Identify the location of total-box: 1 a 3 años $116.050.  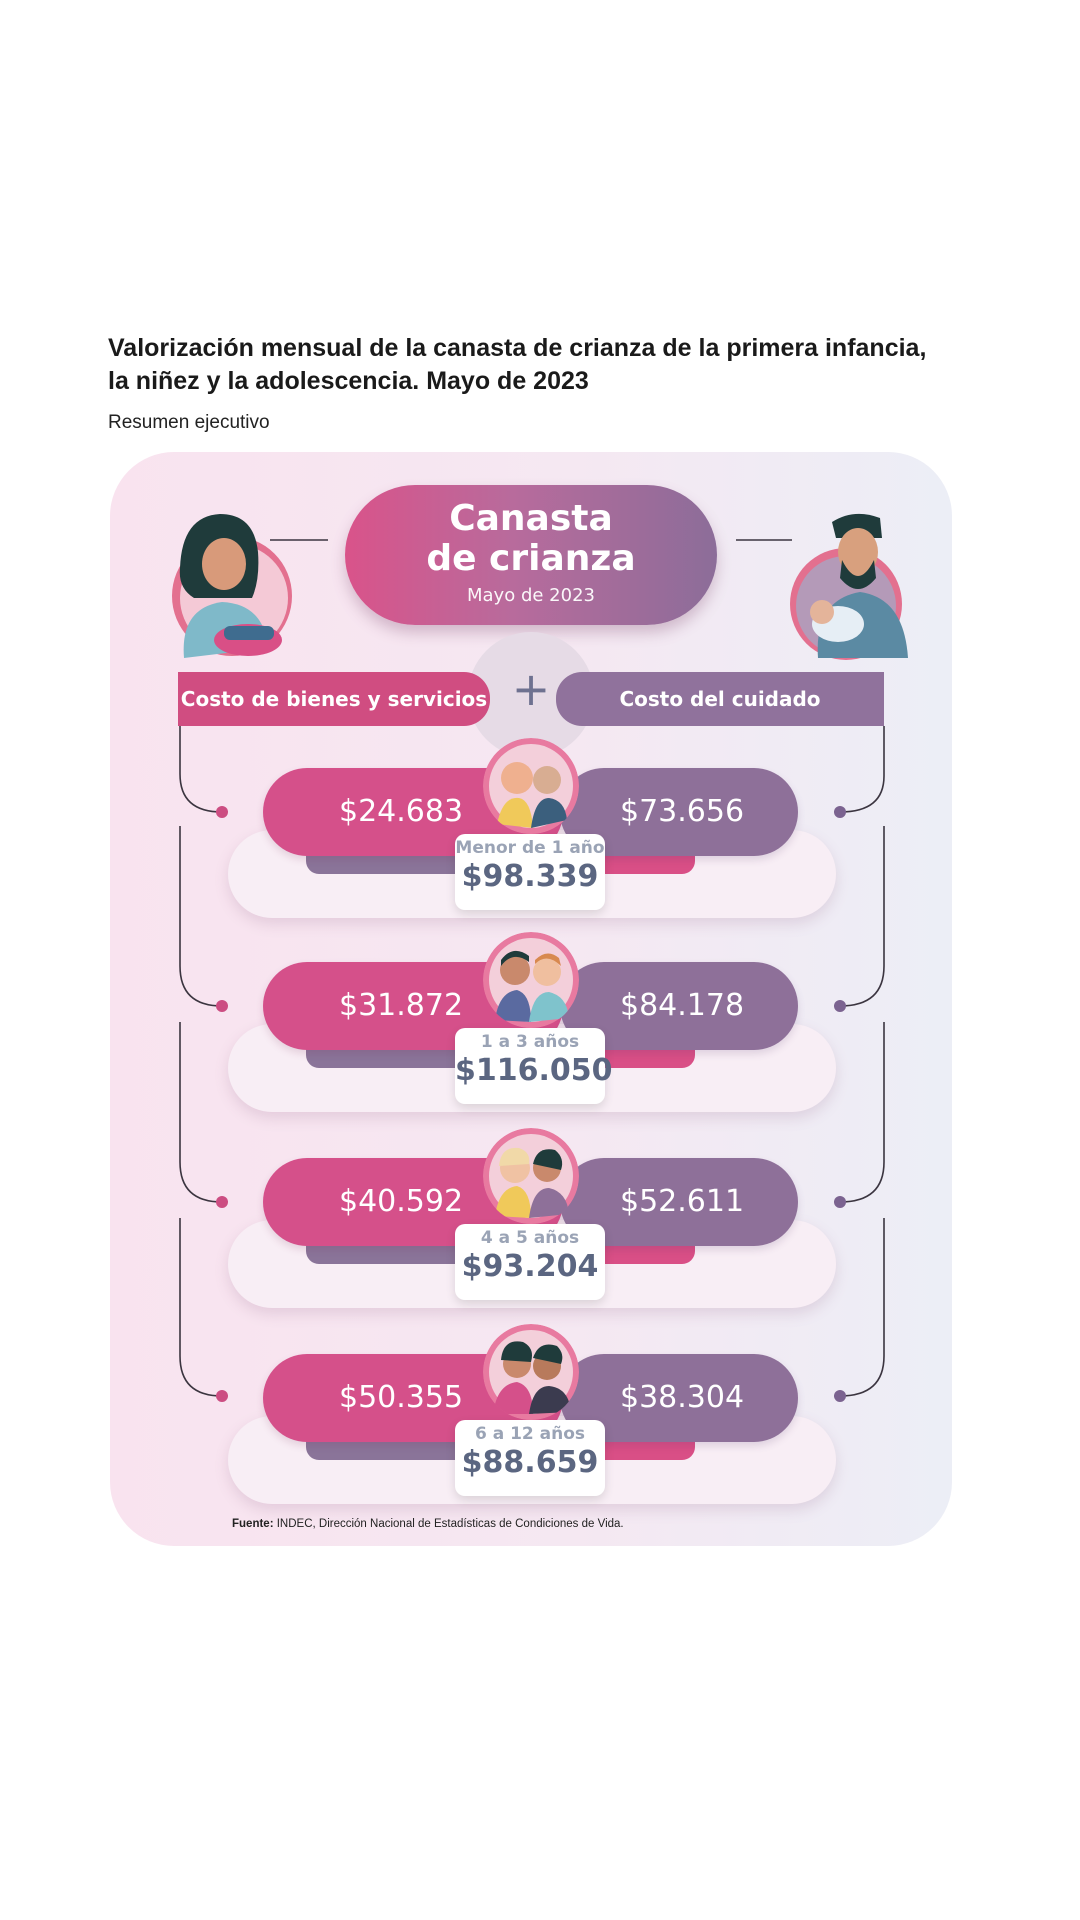
(534, 1066).